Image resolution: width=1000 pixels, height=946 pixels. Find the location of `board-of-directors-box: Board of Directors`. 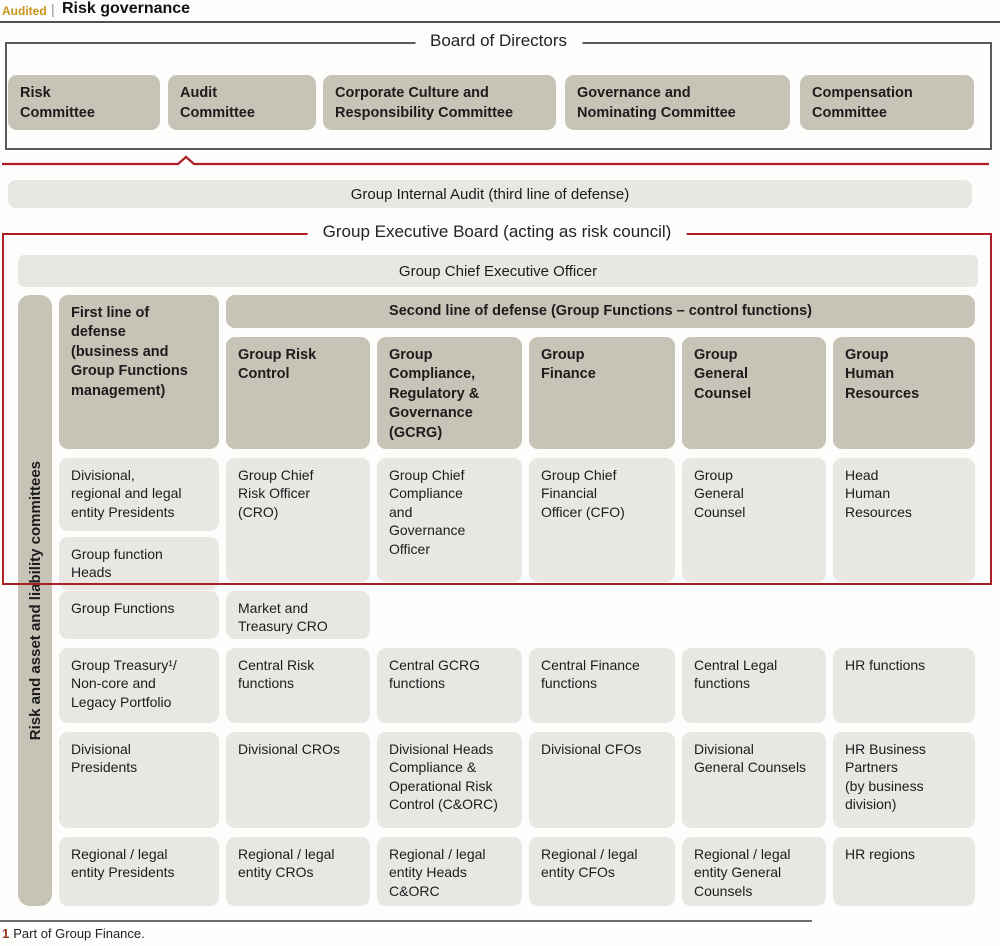

board-of-directors-box: Board of Directors is located at coordinates (498, 90).